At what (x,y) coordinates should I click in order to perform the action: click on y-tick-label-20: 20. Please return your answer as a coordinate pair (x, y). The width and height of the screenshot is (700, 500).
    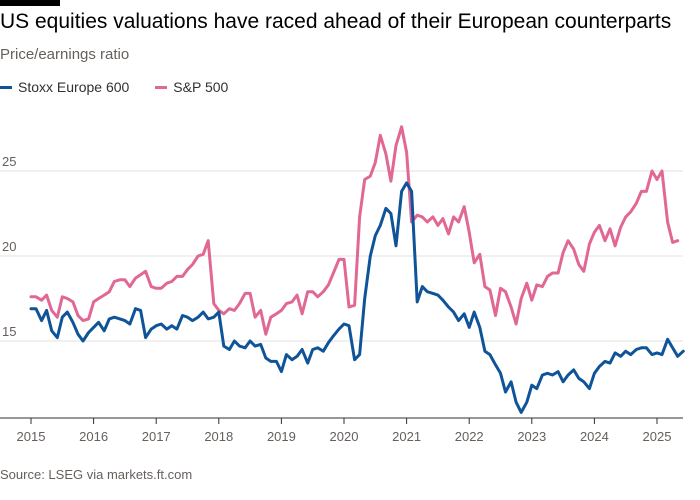
    Looking at the image, I should click on (9, 246).